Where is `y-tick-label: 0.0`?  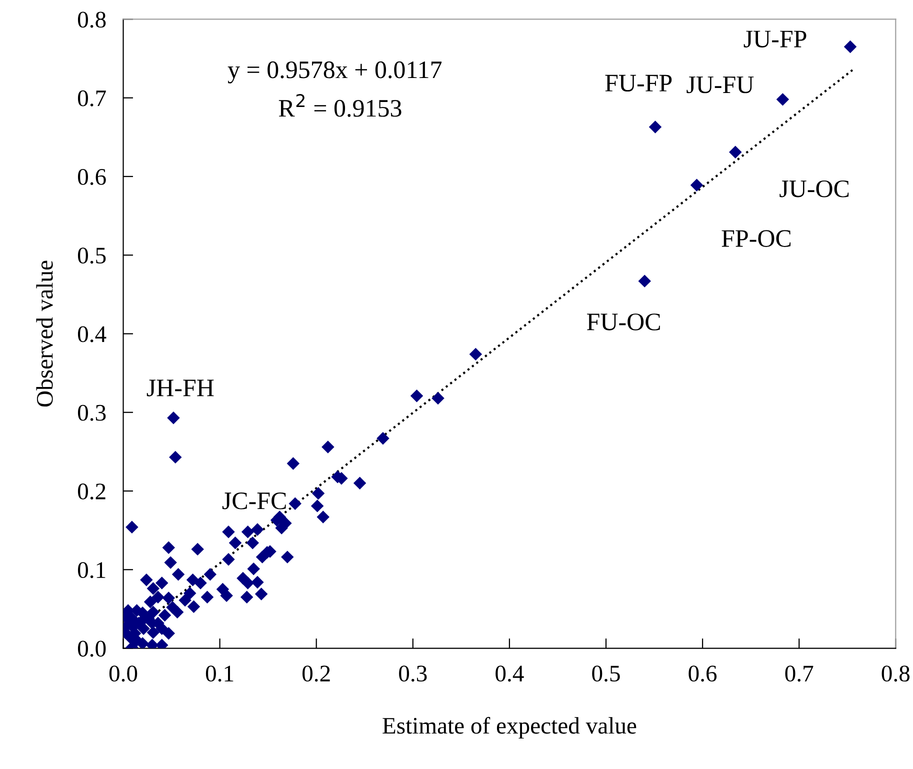 y-tick-label: 0.0 is located at coordinates (92, 648).